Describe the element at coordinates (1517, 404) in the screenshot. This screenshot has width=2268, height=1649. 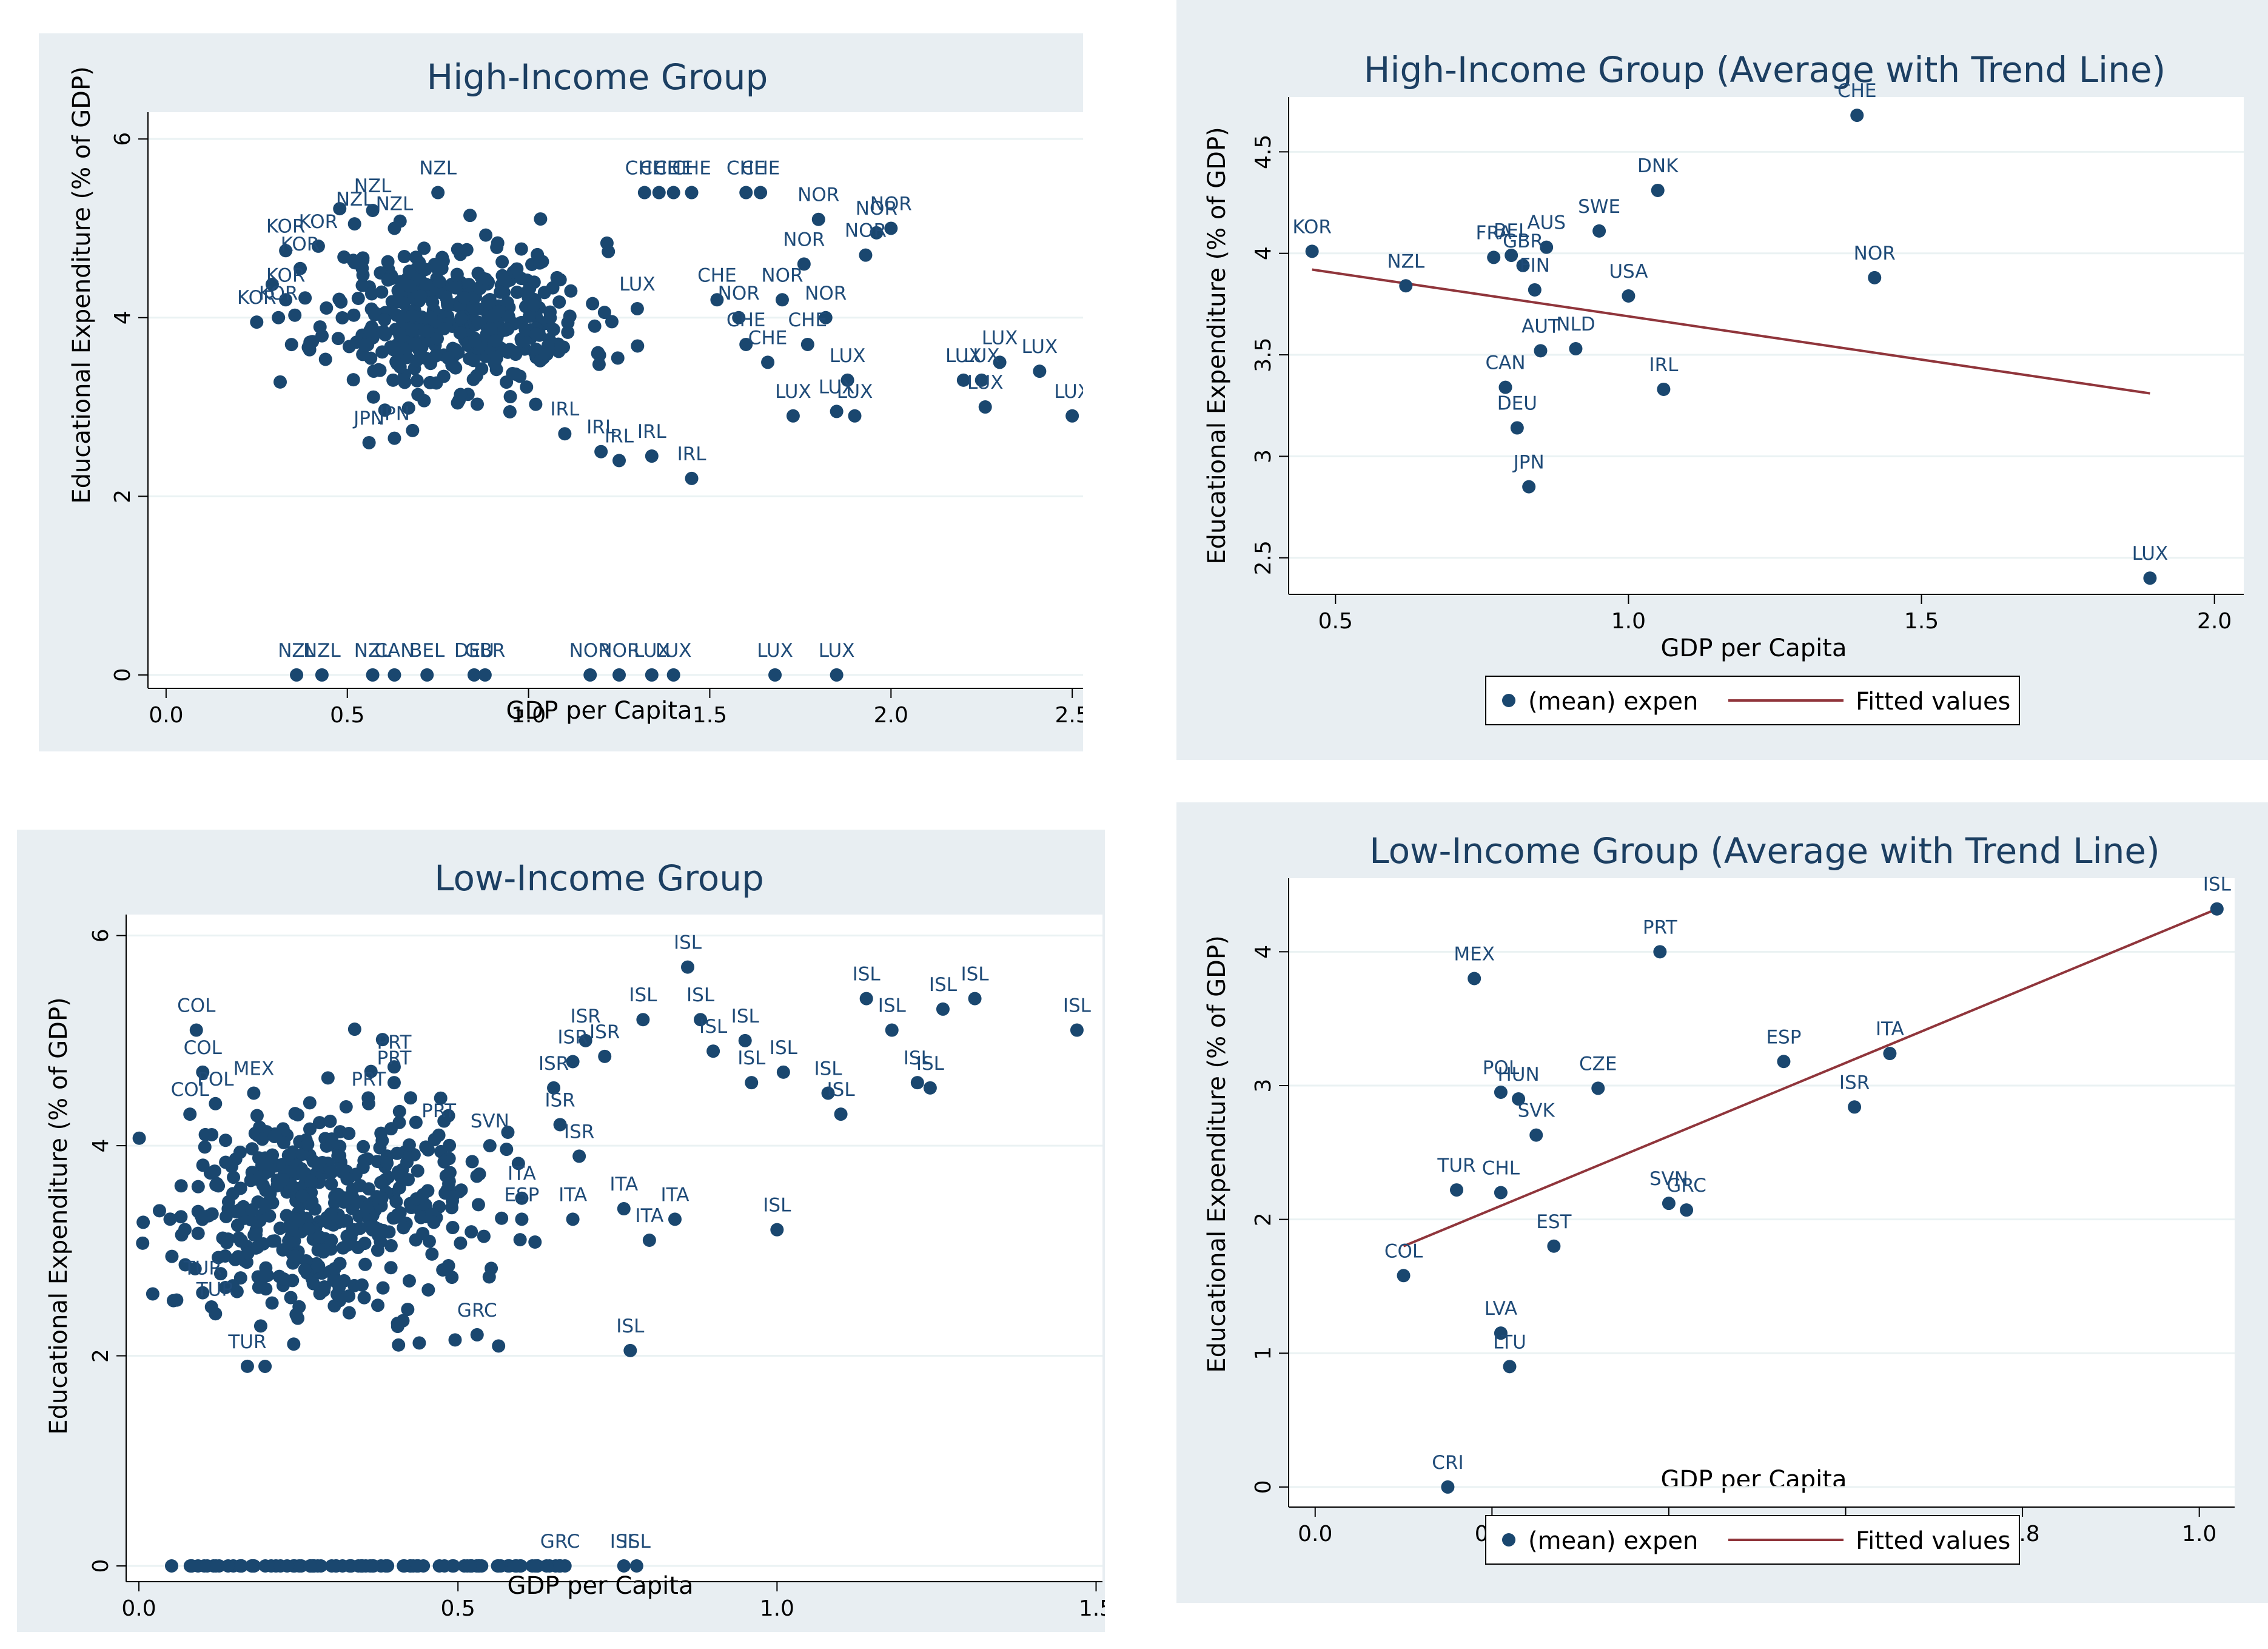
I see `point-label: DEU` at that location.